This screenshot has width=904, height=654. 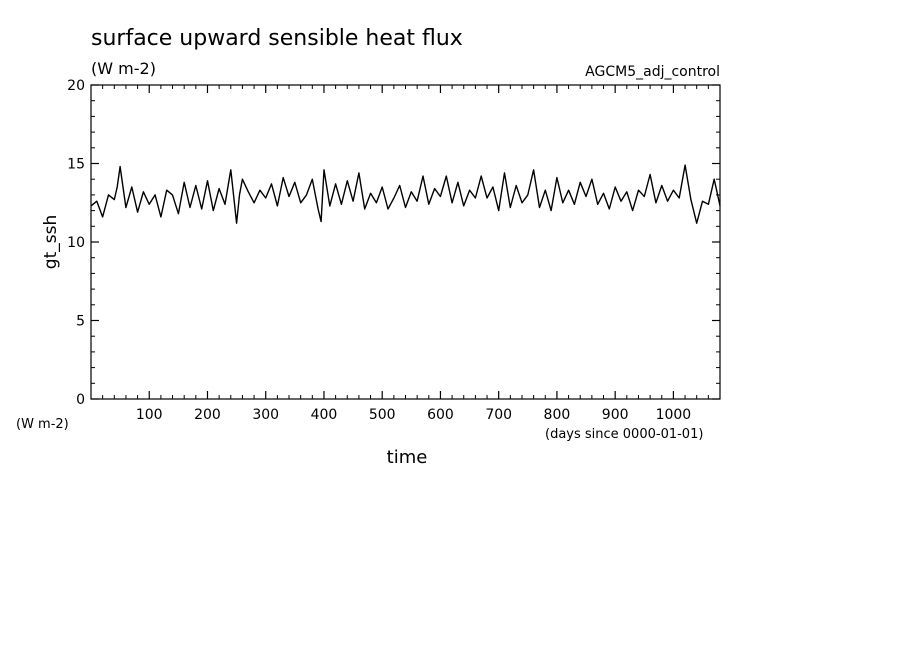 What do you see at coordinates (149, 415) in the screenshot?
I see `x-tick-label: 100` at bounding box center [149, 415].